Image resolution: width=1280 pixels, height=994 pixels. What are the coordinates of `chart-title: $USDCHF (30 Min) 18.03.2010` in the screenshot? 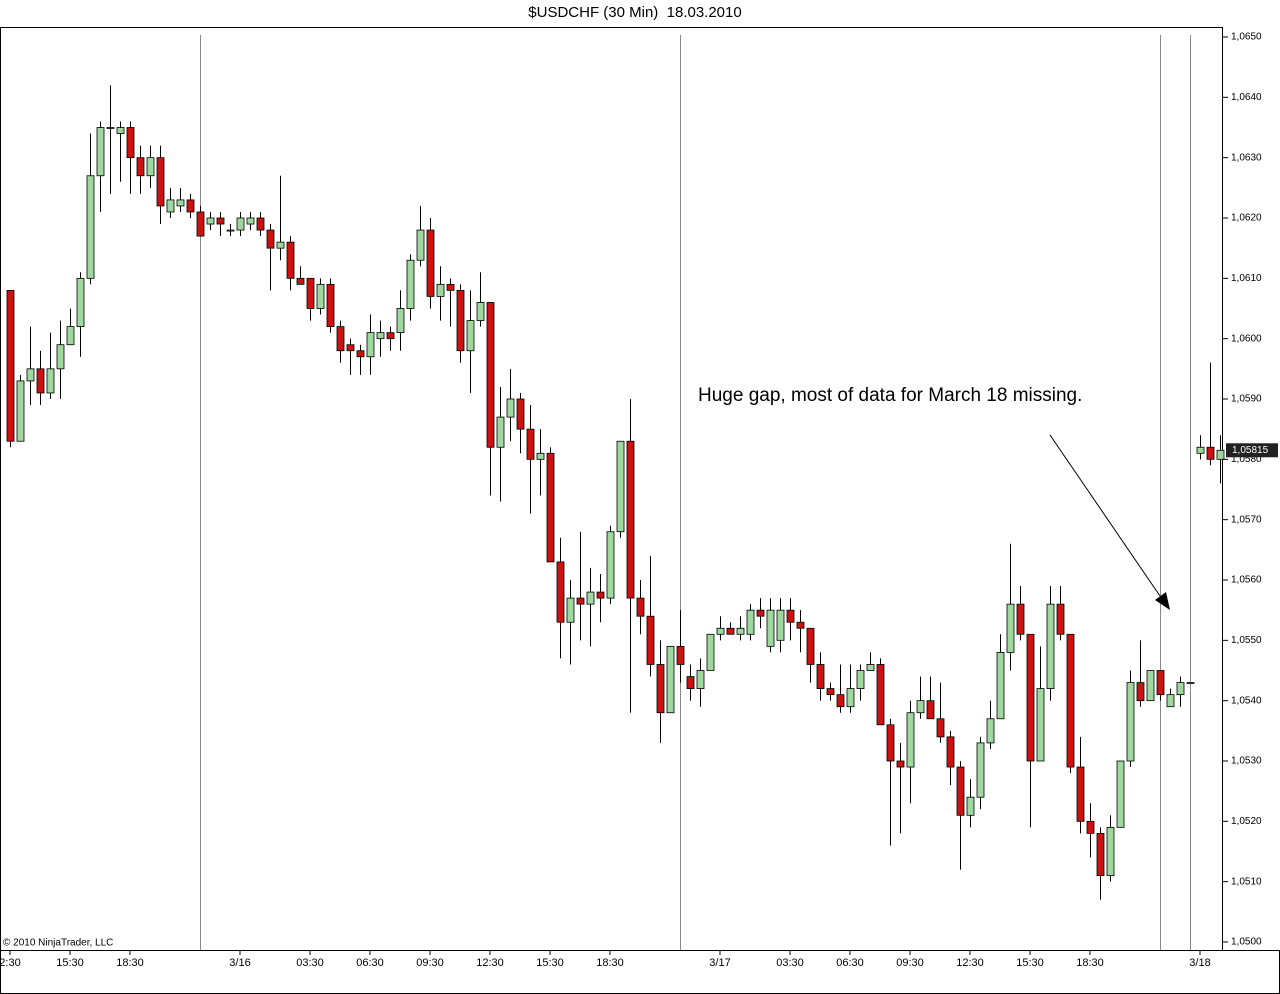 It's located at (634, 12).